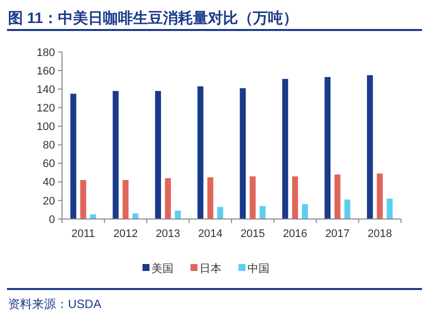  Describe the element at coordinates (48, 182) in the screenshot. I see `y-tick-label: 40` at that location.